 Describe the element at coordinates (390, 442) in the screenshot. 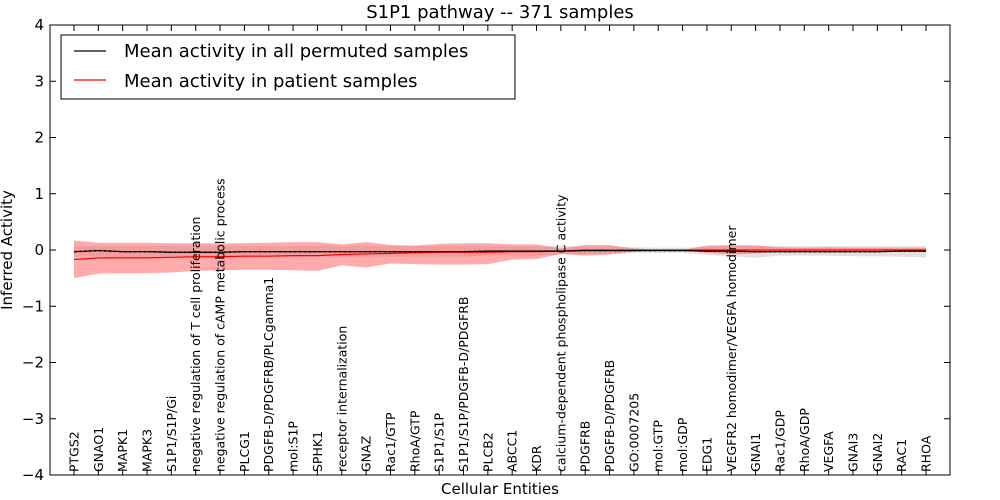

I see `x-tick-label: Rac1/GTP` at that location.